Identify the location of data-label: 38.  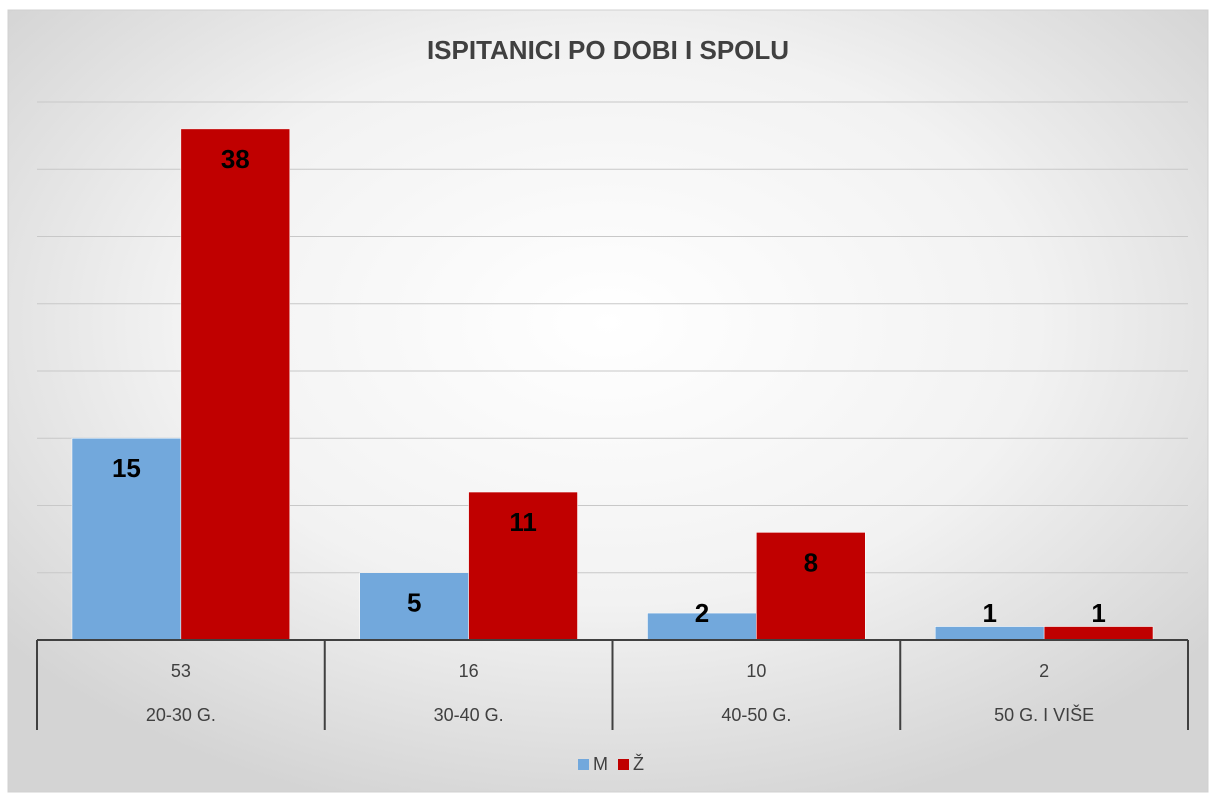
(235, 159).